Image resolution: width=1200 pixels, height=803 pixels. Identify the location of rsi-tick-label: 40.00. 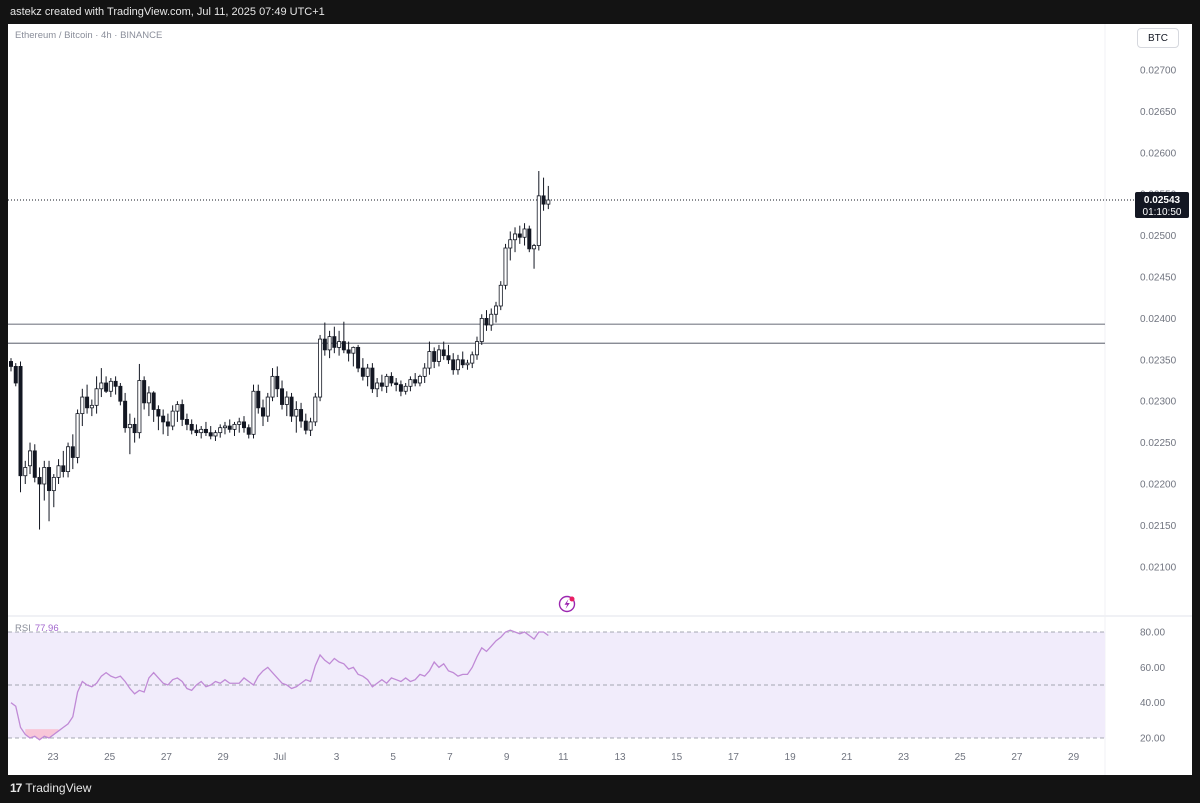
(1152, 703).